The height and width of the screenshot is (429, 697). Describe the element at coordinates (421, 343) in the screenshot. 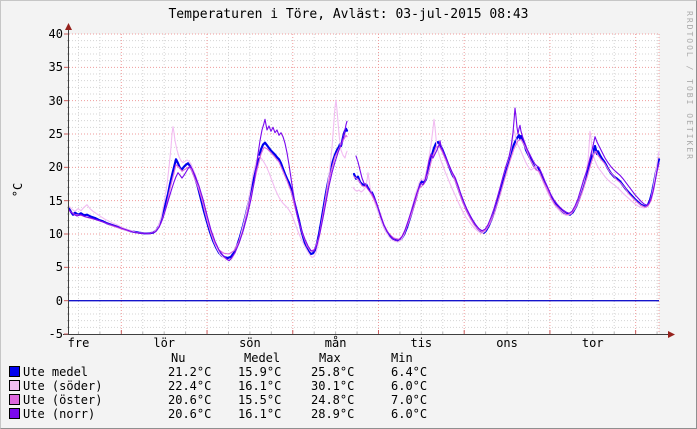

I see `x-day-label-tis: tis` at that location.